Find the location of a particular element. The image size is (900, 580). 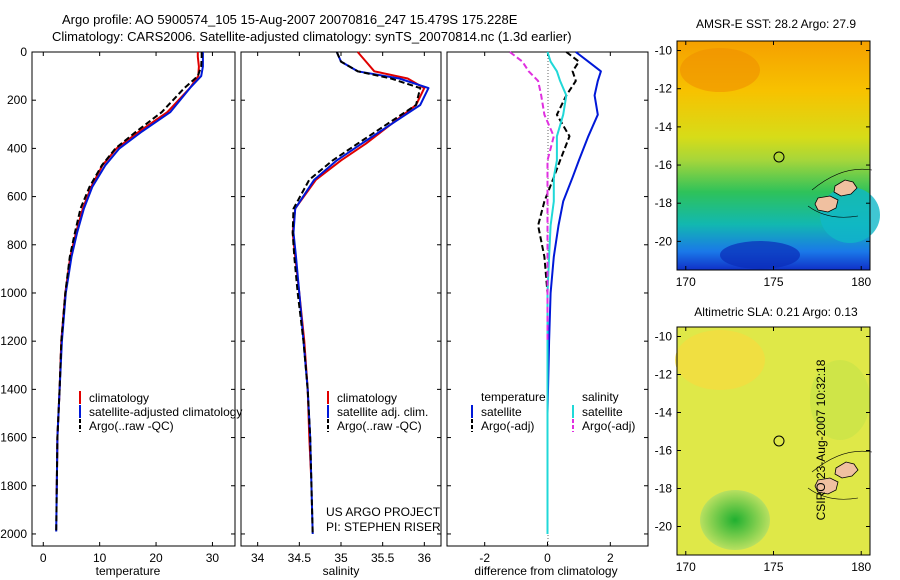

y-tick-label: 1200 is located at coordinates (13, 341).